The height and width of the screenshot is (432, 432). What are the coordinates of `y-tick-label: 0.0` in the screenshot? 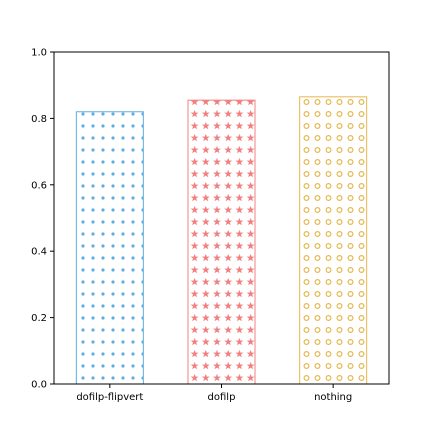 It's located at (39, 385).